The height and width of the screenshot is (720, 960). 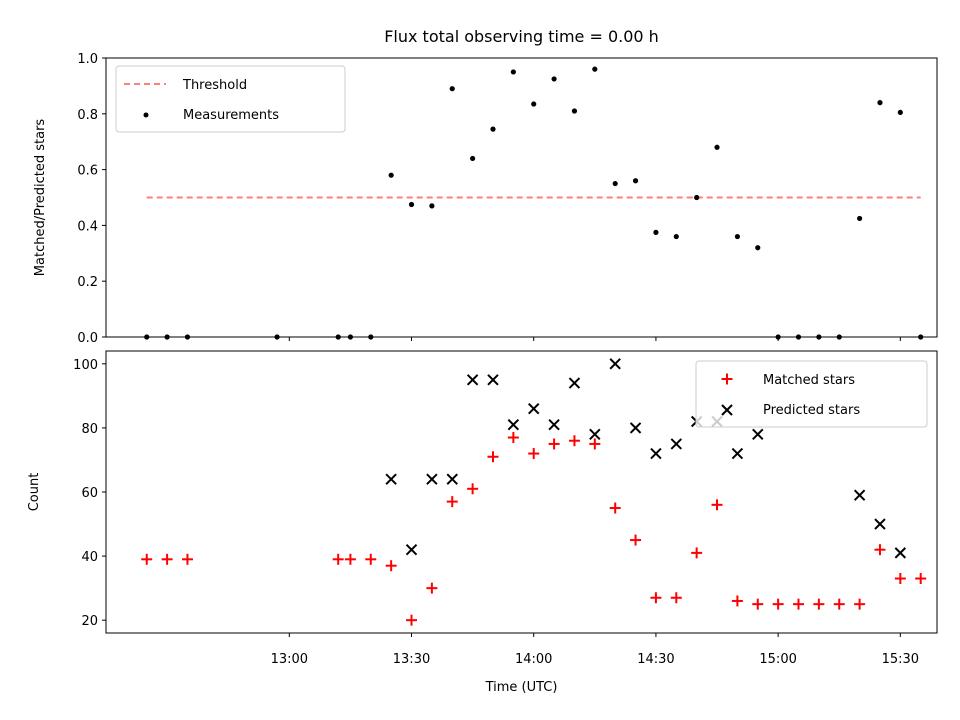 What do you see at coordinates (87, 338) in the screenshot?
I see `y-tick-label: 0.0` at bounding box center [87, 338].